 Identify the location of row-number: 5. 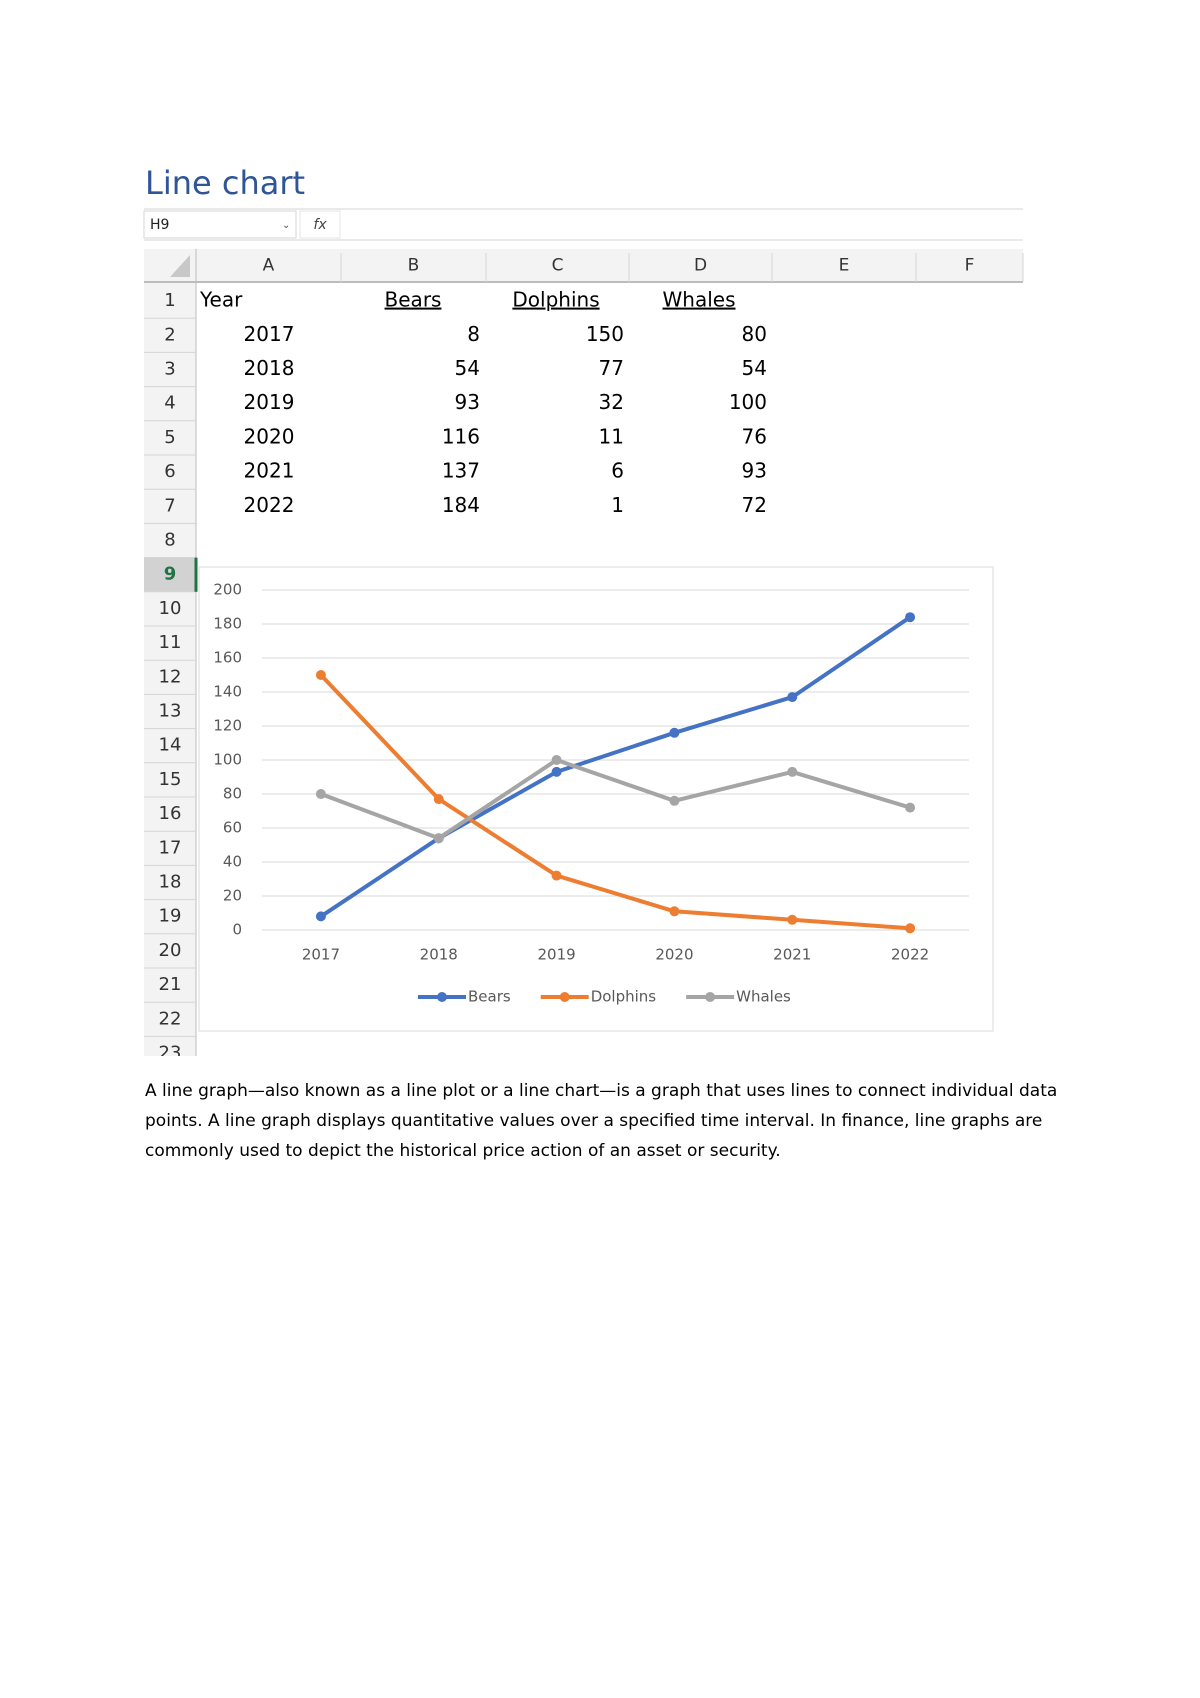
(169, 437).